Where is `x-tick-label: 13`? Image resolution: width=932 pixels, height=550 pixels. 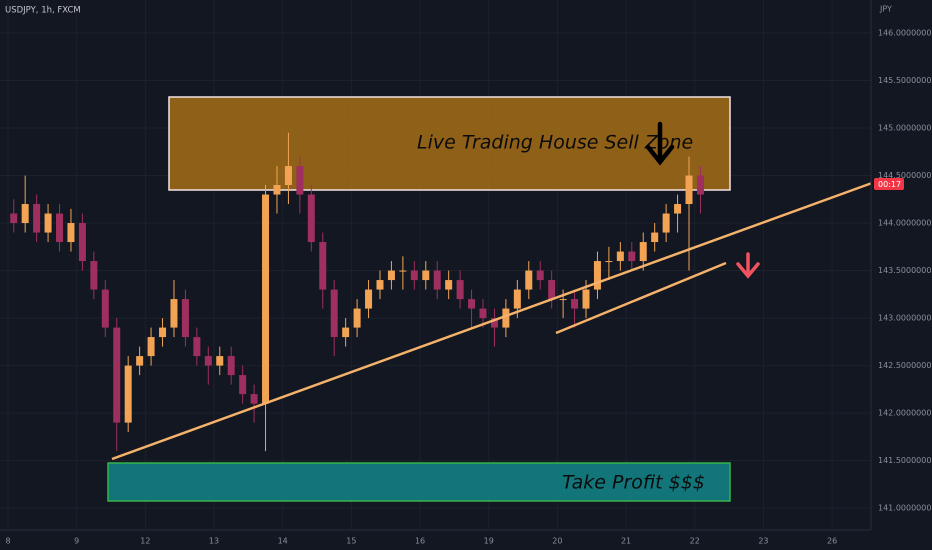
x-tick-label: 13 is located at coordinates (214, 541).